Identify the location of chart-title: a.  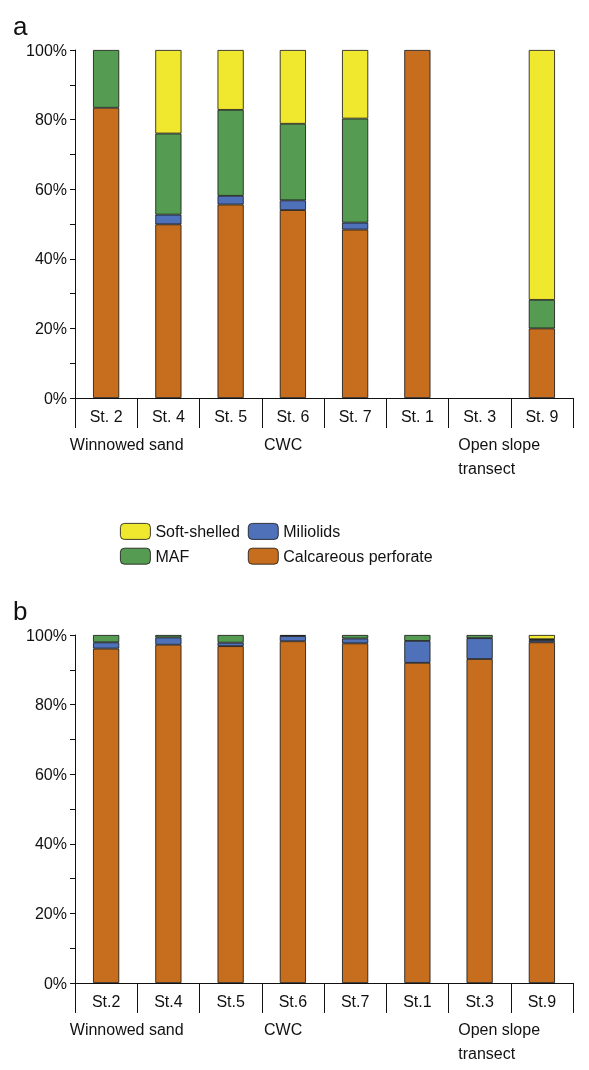
(20, 26).